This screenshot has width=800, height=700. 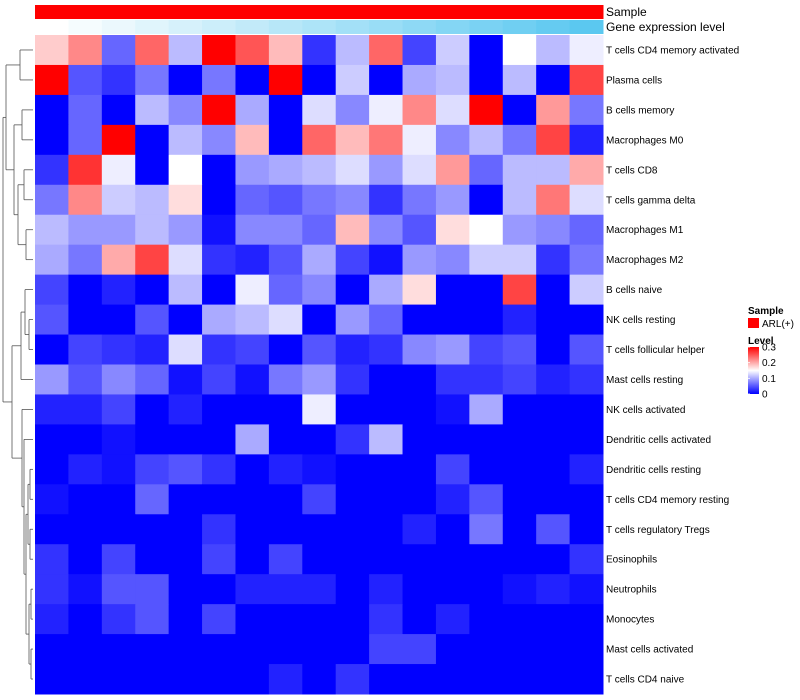 What do you see at coordinates (645, 260) in the screenshot?
I see `row-label: Macrophages M2` at bounding box center [645, 260].